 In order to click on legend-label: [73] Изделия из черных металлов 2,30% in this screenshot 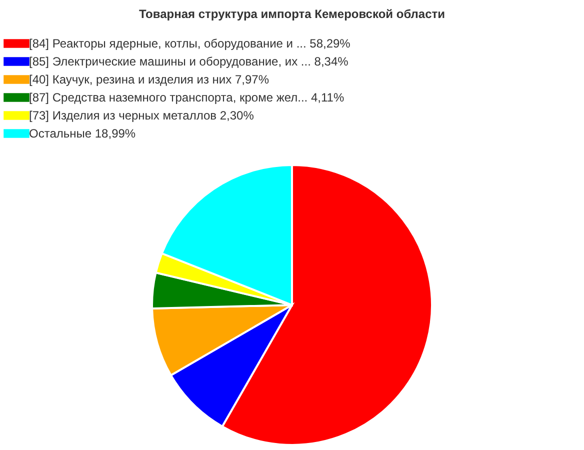, I will do `click(141, 115)`.